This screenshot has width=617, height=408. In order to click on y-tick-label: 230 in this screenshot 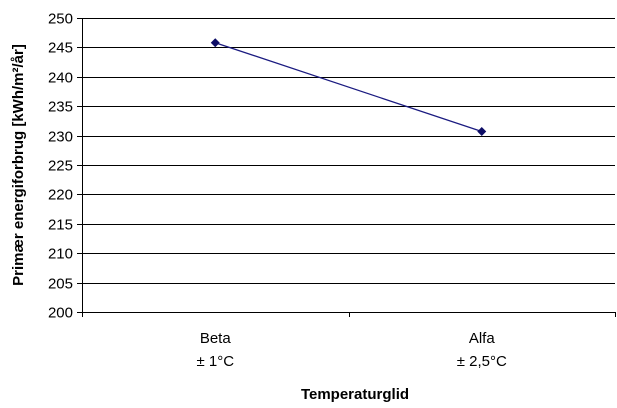, I will do `click(60, 137)`.